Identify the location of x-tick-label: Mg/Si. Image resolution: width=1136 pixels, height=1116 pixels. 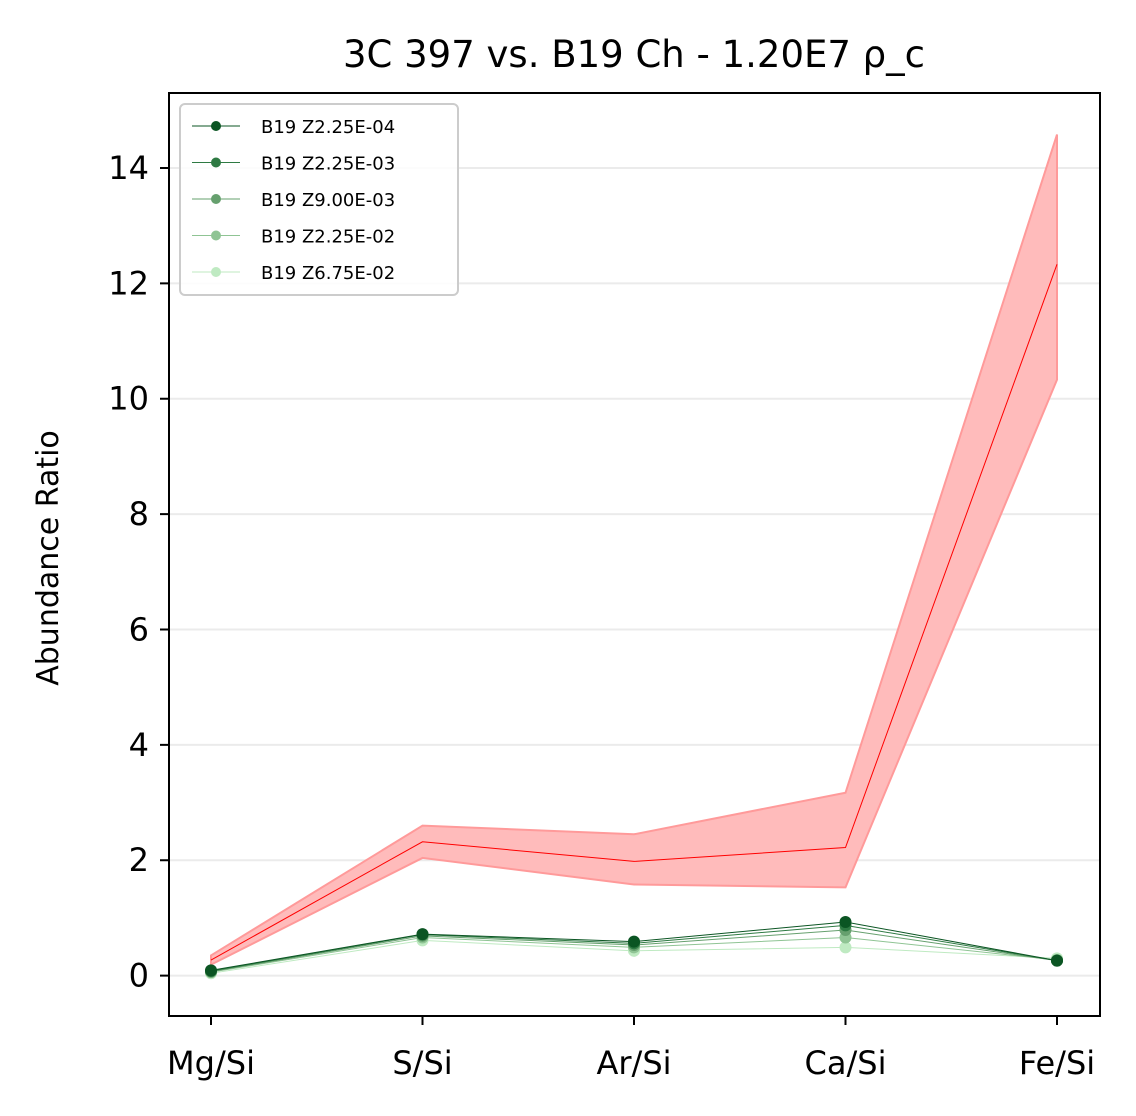
(211, 1063).